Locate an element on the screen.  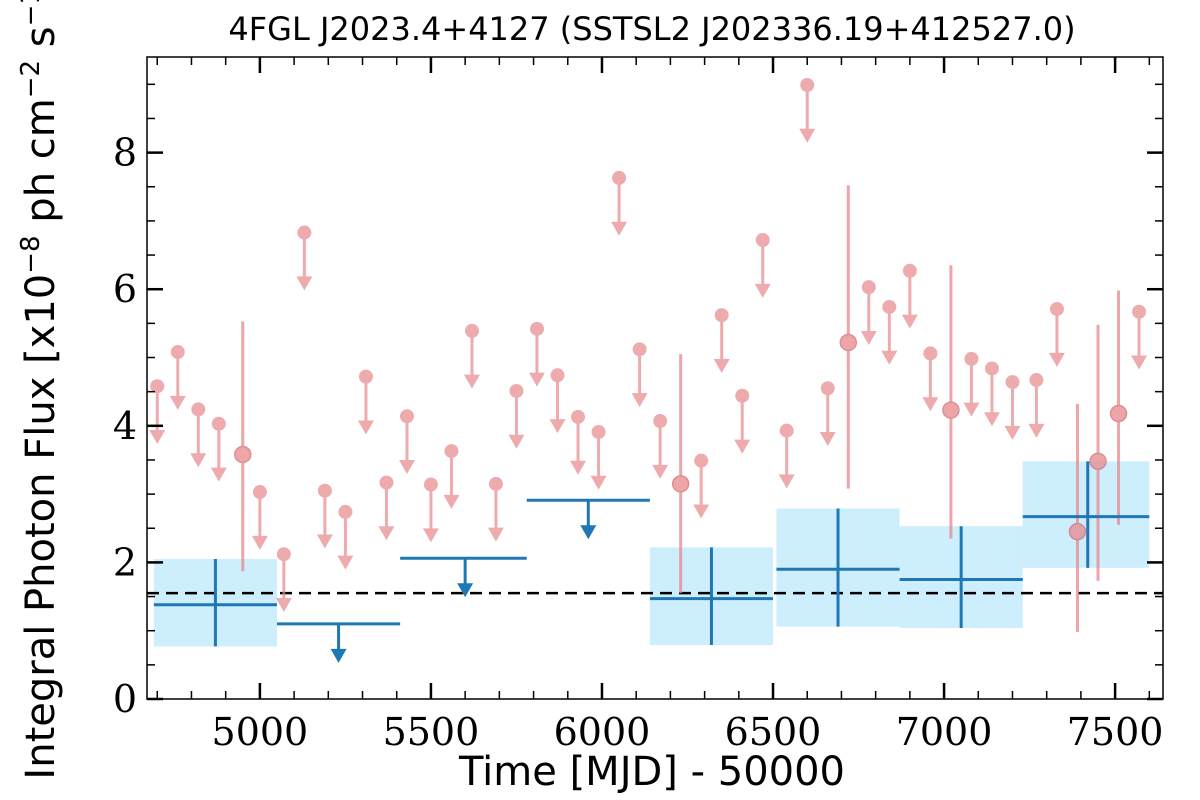
y-axis-title-mid: ph cm is located at coordinates (41, 166).